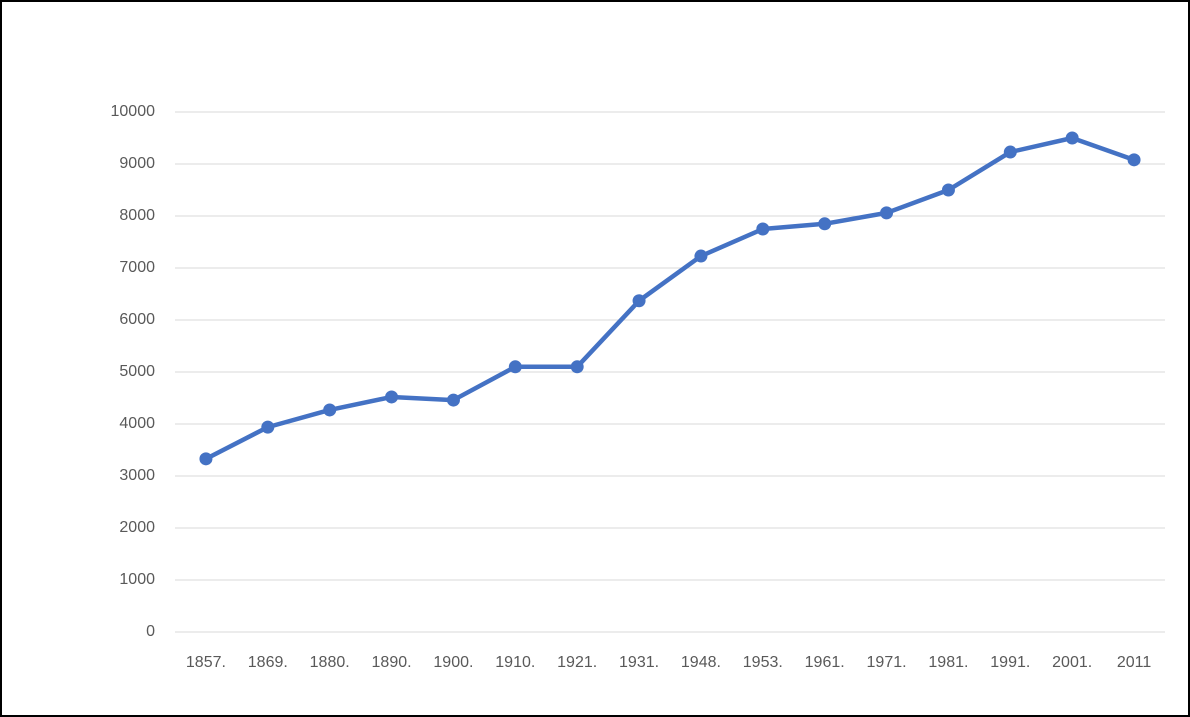 This screenshot has height=717, width=1190. Describe the element at coordinates (825, 662) in the screenshot. I see `x-tick-label: 1961.` at that location.